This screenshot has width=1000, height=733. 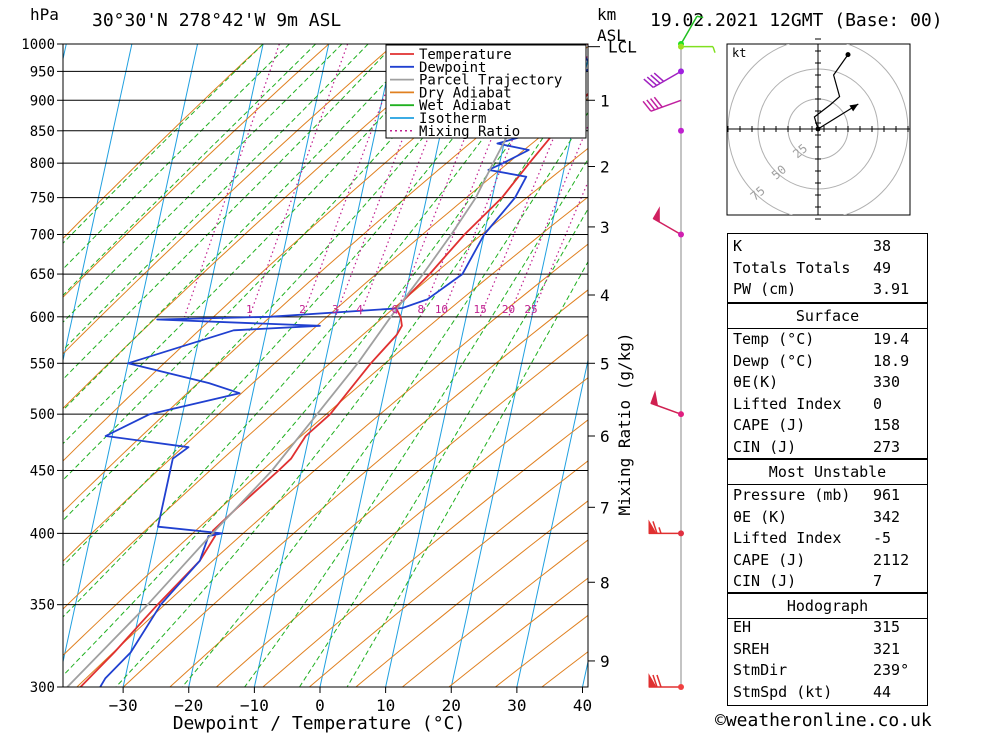 I want to click on height-tick-label: 5, so click(x=605, y=363).